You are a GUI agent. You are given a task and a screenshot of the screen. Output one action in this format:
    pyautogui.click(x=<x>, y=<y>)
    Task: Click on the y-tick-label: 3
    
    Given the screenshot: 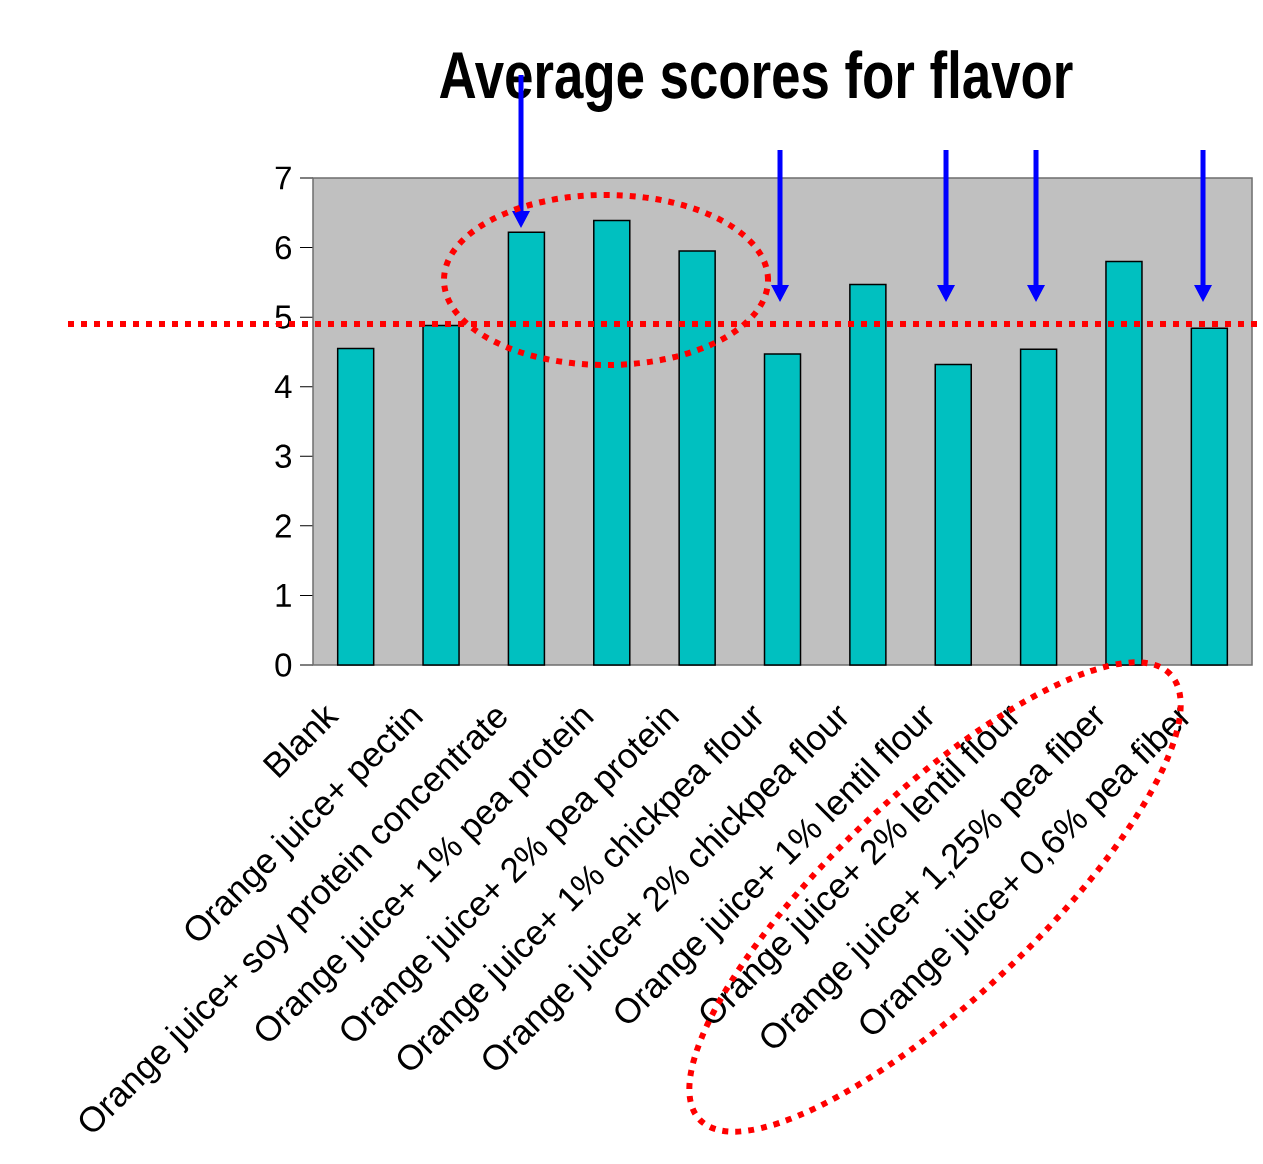 What is the action you would take?
    pyautogui.click(x=283, y=456)
    